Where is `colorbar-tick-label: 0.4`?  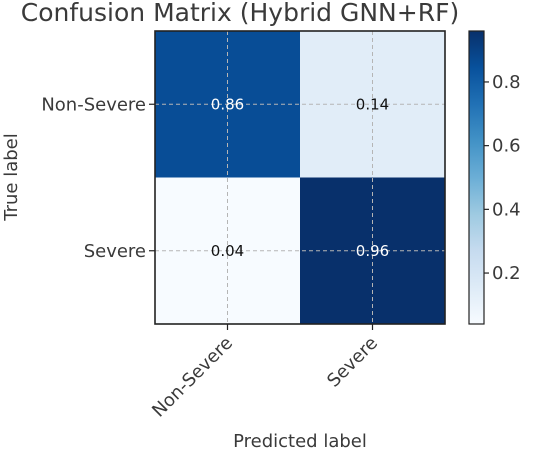
colorbar-tick-label: 0.4 is located at coordinates (506, 209).